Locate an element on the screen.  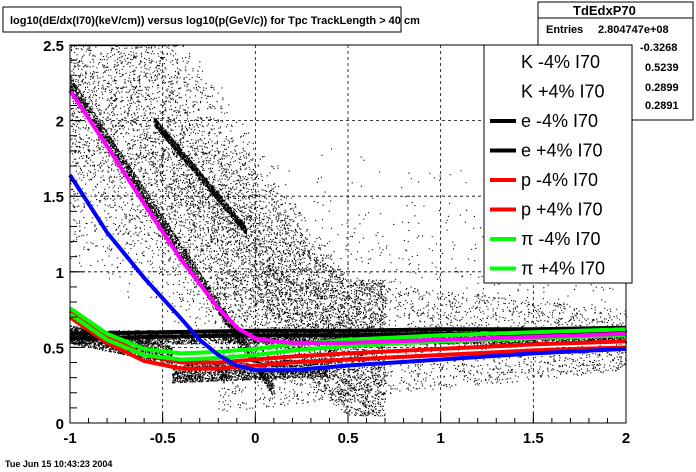
legend-box is located at coordinates (558, 164).